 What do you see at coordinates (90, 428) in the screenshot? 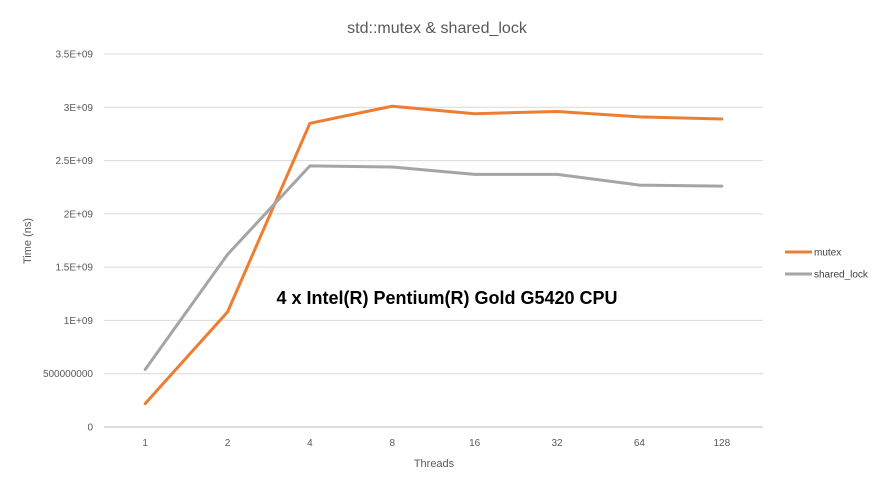
I see `y-tick-label: 0` at bounding box center [90, 428].